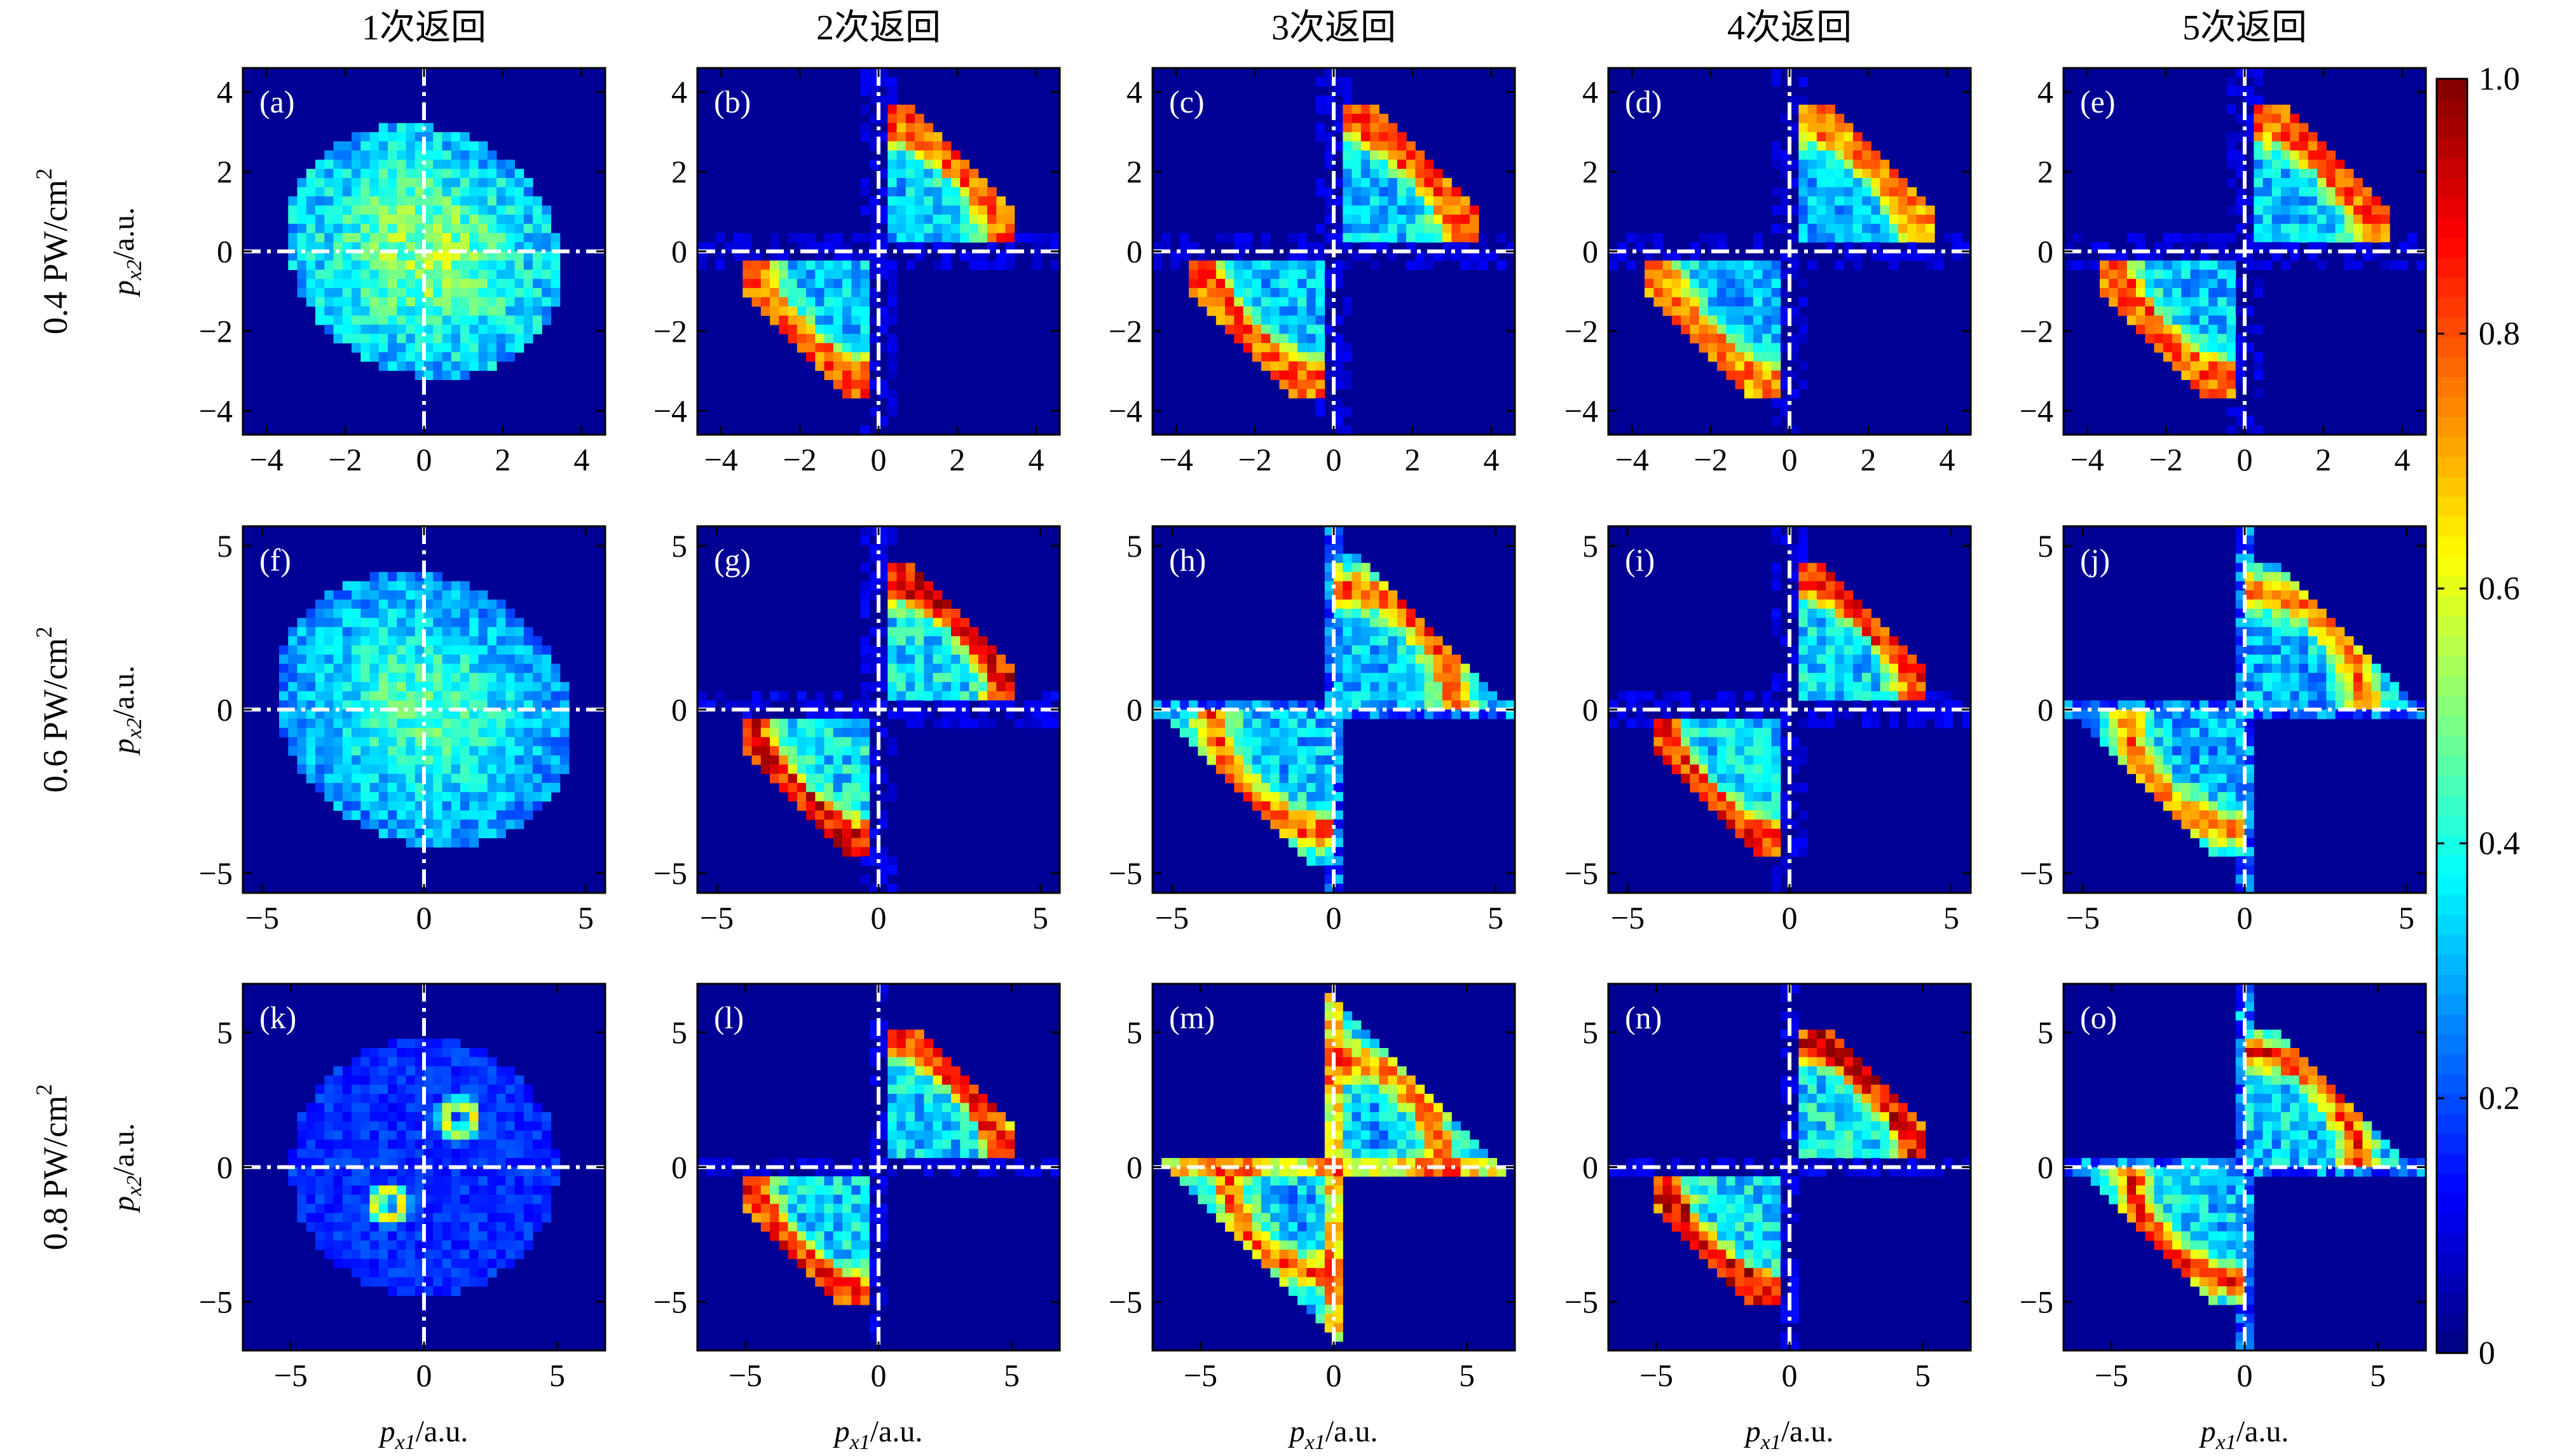 The height and width of the screenshot is (1456, 2553). Describe the element at coordinates (670, 410) in the screenshot. I see `y-tick-label: −4` at that location.